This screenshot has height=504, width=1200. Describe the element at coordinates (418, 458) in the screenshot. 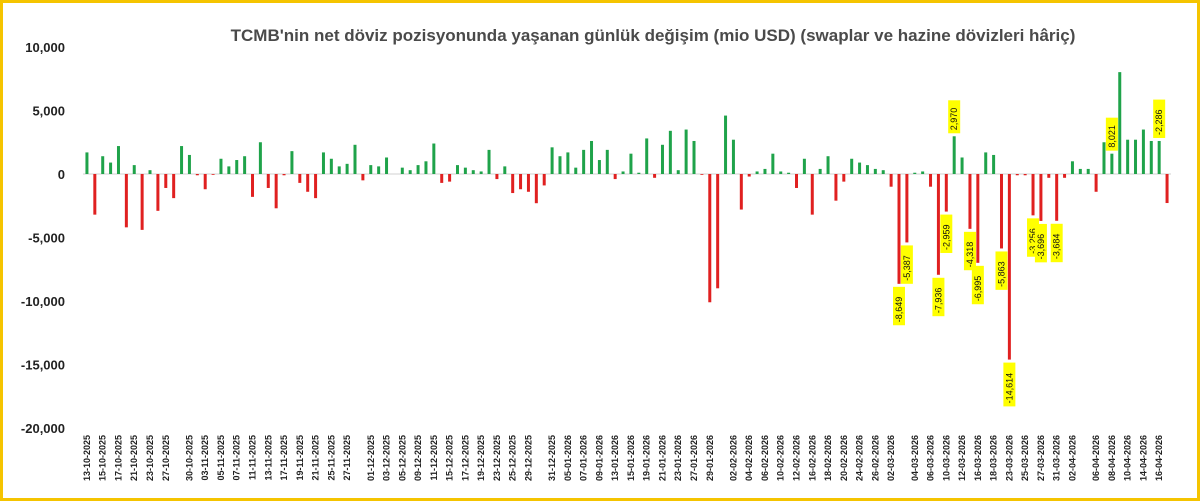

I see `x-tick-label: 09-12-2025` at that location.